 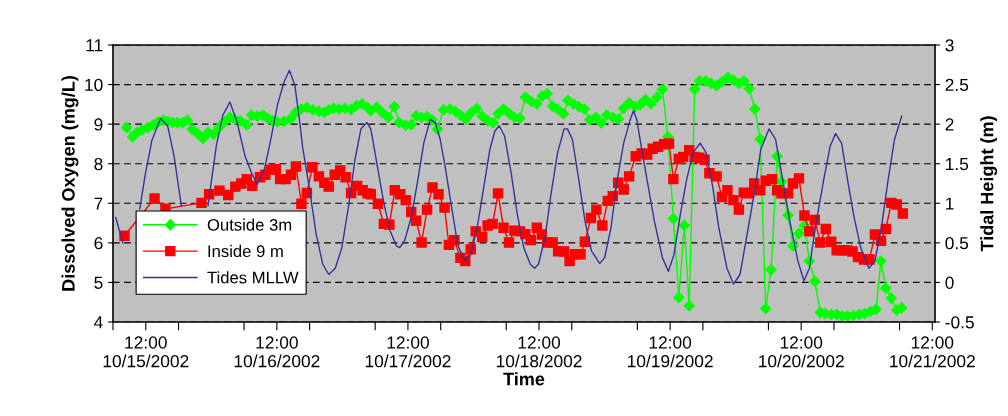 I want to click on y2-tick-label: 0.5, so click(x=957, y=243).